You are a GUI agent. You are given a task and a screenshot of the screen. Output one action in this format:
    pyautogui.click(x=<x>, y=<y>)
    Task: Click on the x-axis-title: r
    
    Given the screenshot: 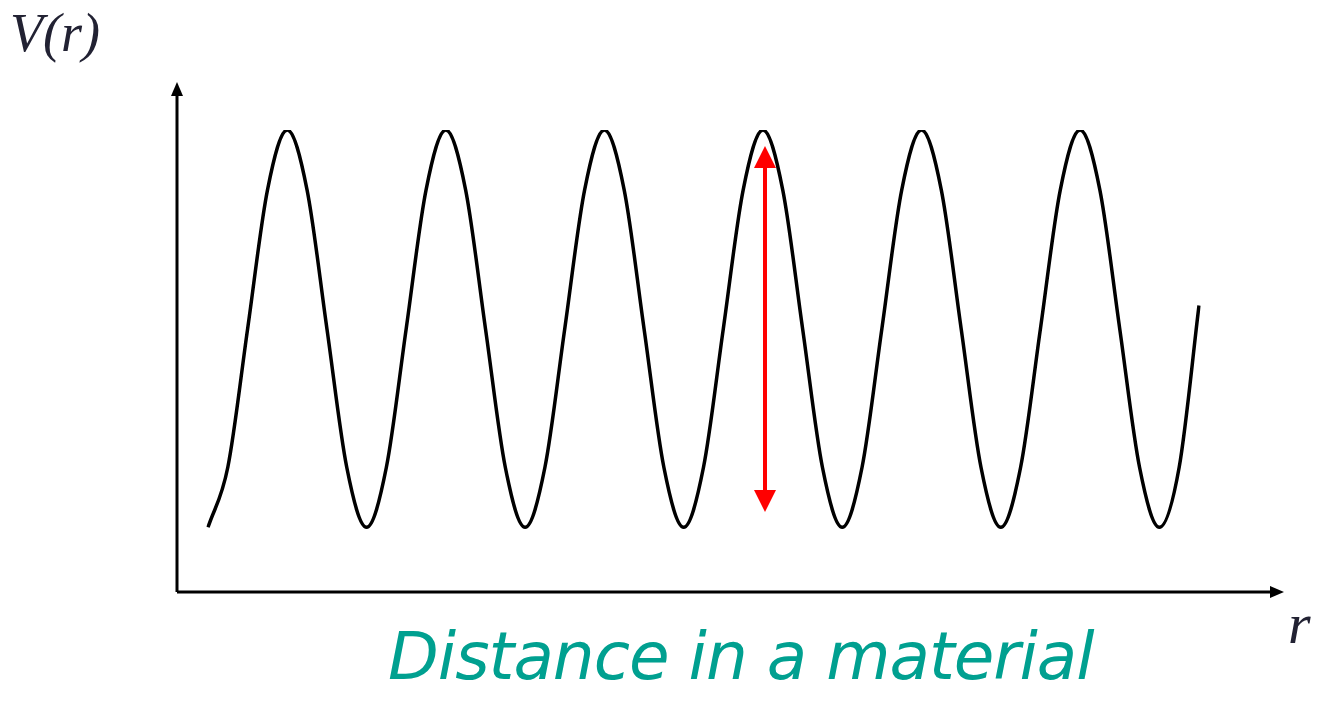 What is the action you would take?
    pyautogui.click(x=1299, y=623)
    